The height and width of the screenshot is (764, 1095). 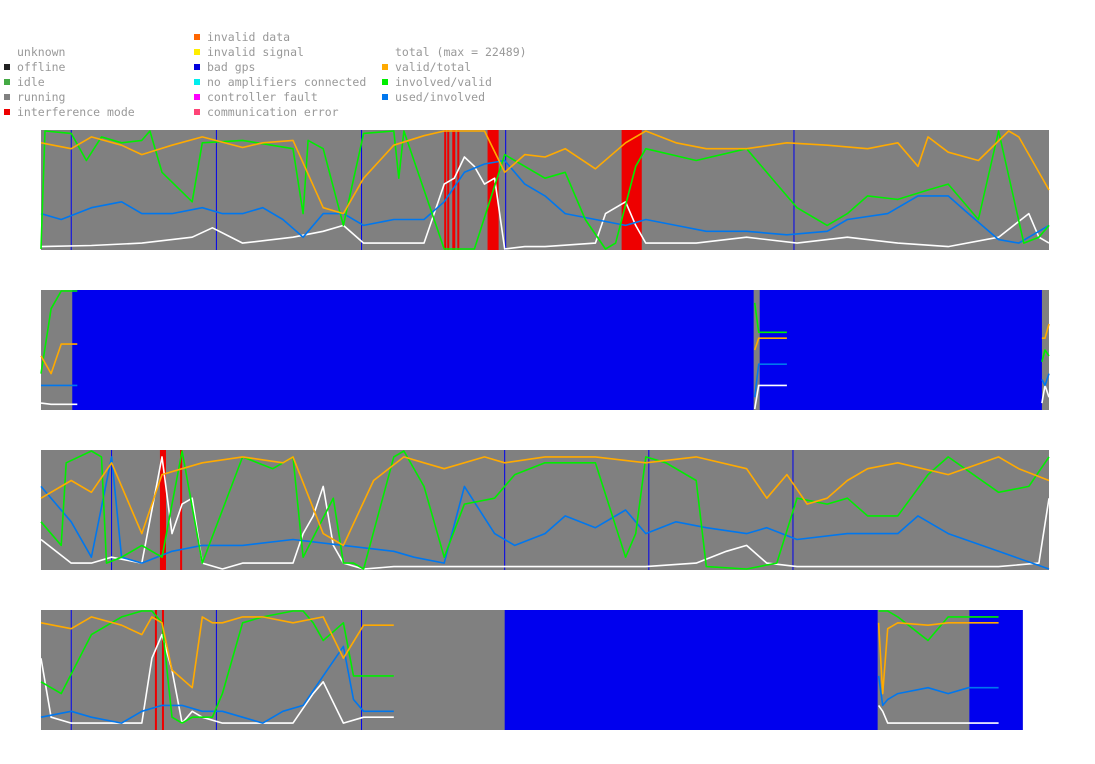 I want to click on legend-item-invalid-data: invalid data, so click(x=314, y=37).